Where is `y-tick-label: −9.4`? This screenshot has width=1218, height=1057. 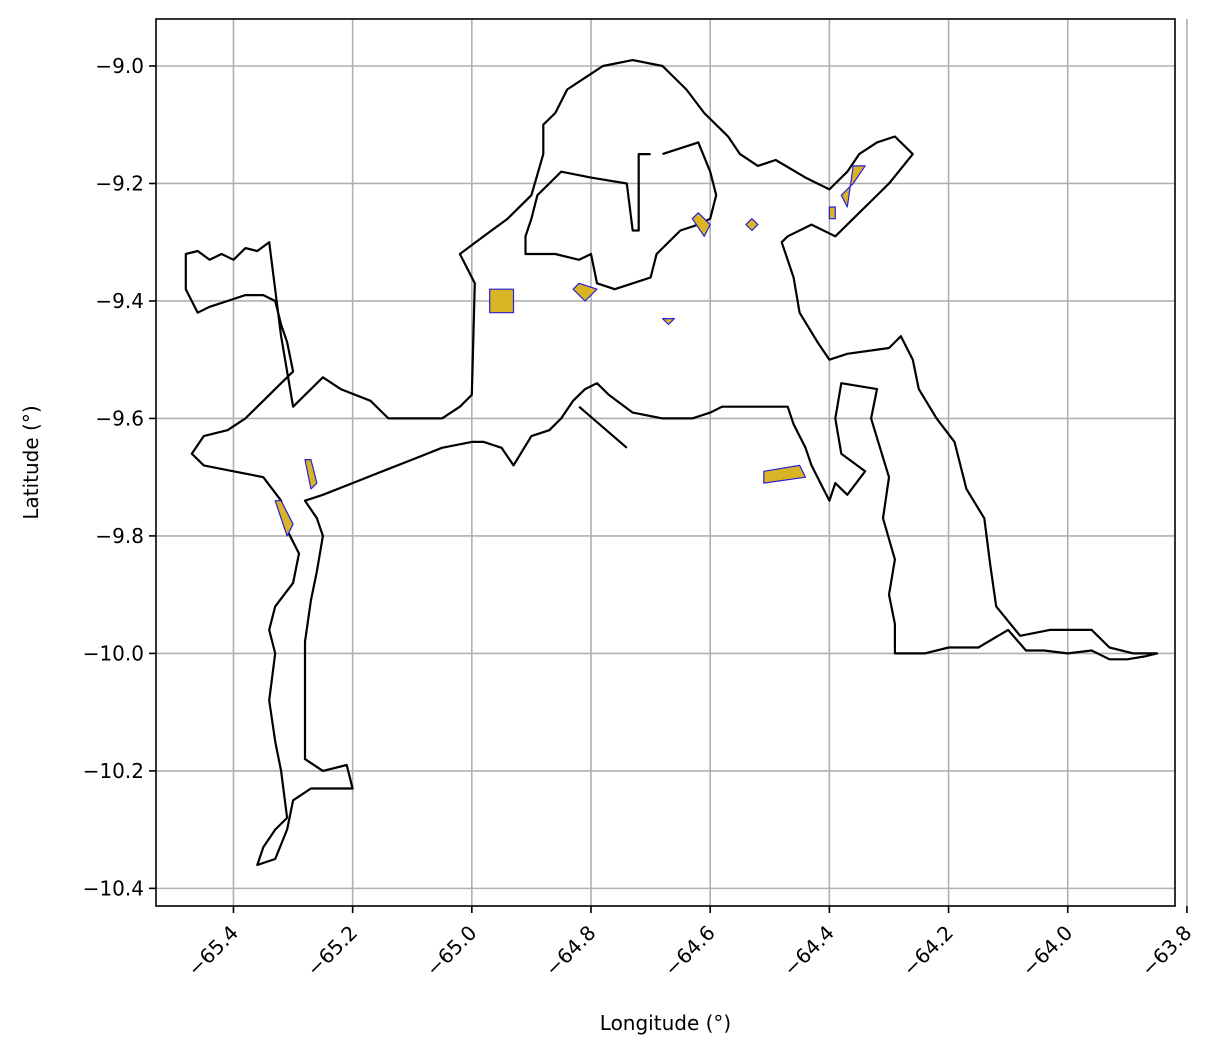
y-tick-label: −9.4 is located at coordinates (119, 301).